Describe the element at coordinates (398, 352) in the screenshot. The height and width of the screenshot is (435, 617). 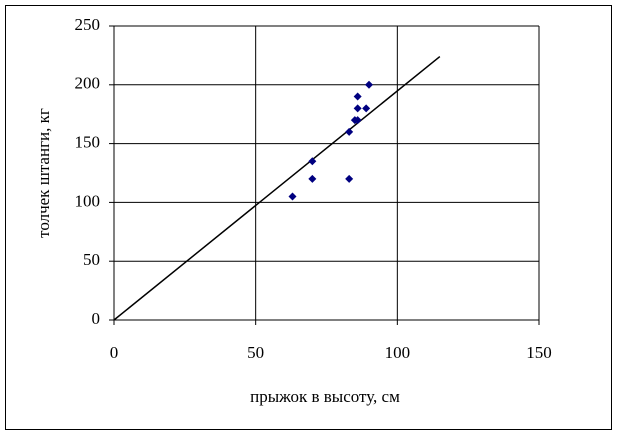
I see `x-tick-label: 100` at that location.